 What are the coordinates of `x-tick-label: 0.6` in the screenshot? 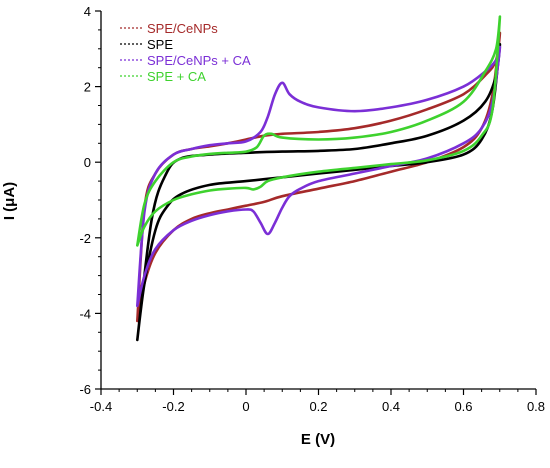 It's located at (463, 406).